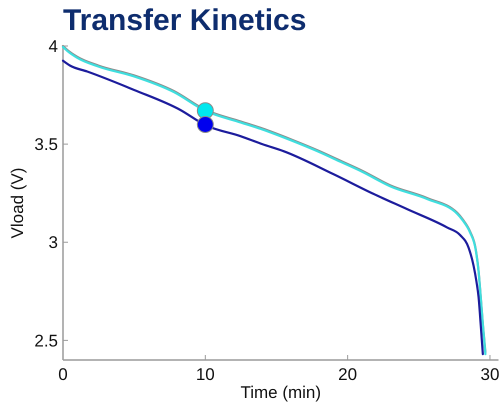 The width and height of the screenshot is (502, 404). Describe the element at coordinates (205, 374) in the screenshot. I see `x-tick-label: 10` at that location.